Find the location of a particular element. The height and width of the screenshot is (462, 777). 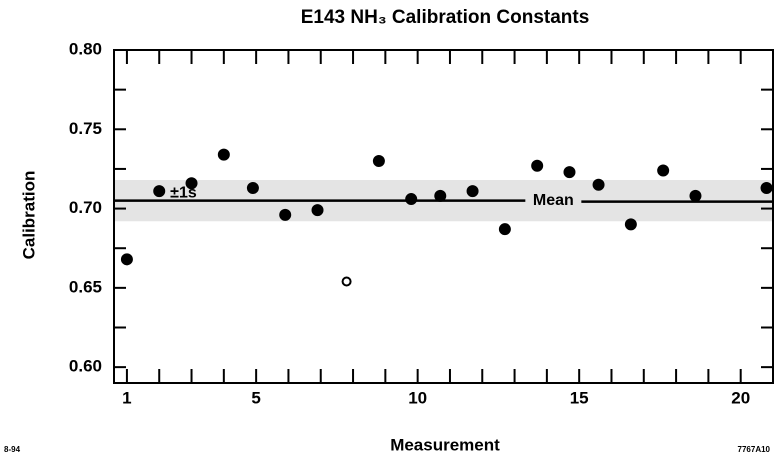

x-tick-label: 5 is located at coordinates (255, 397).